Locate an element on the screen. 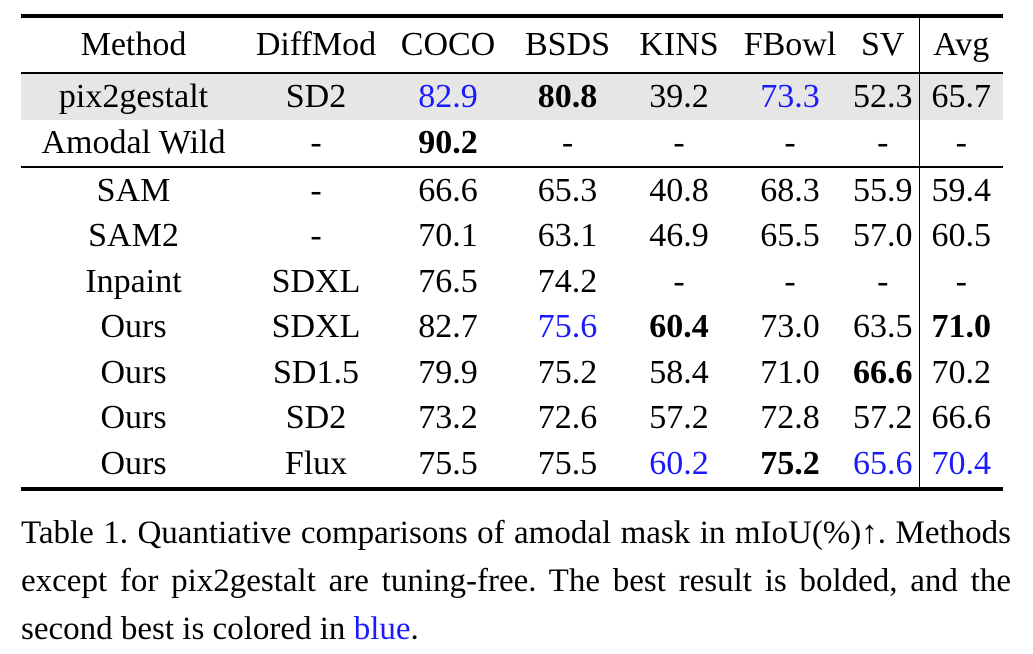  score-cell: 60.4 is located at coordinates (679, 327).